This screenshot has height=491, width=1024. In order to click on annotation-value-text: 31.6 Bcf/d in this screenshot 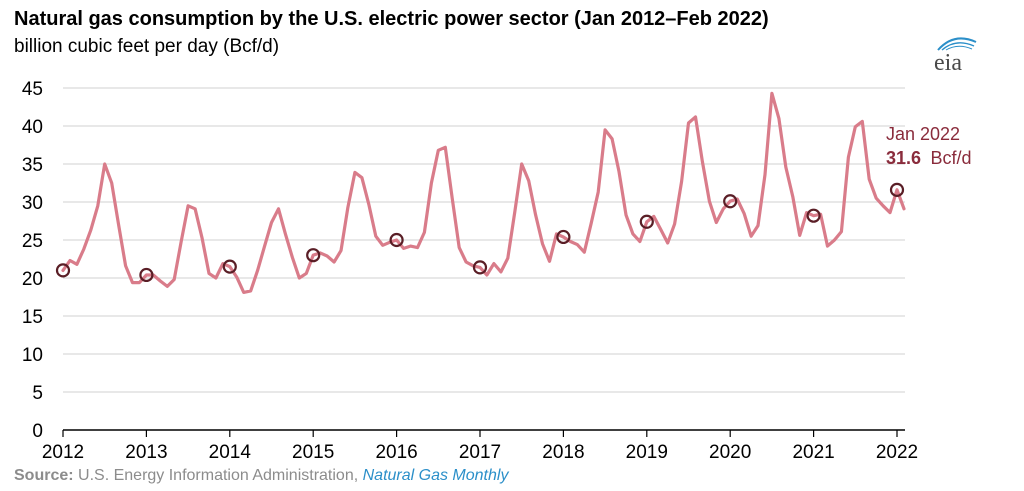, I will do `click(929, 158)`.